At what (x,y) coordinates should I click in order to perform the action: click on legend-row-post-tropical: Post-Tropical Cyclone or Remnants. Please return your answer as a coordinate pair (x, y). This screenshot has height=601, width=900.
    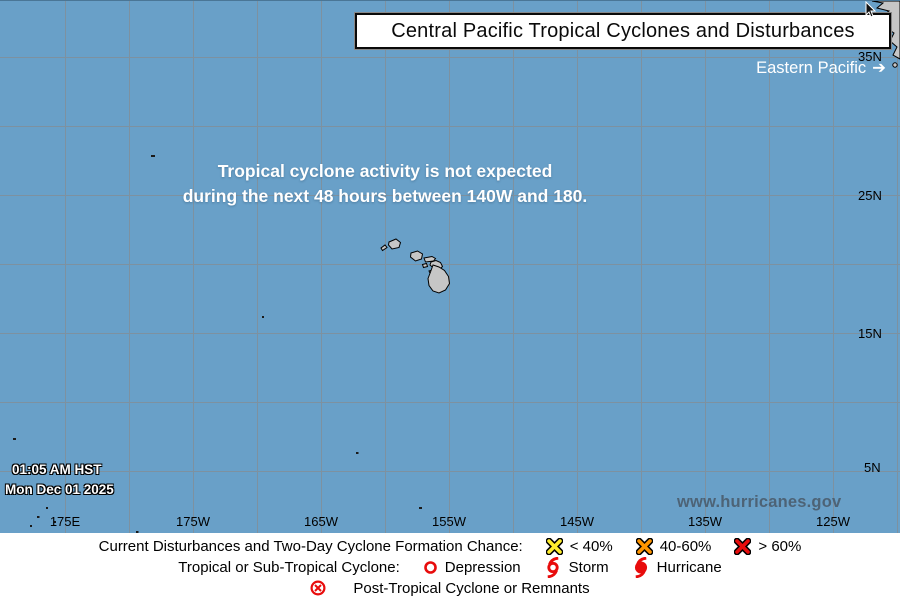
    Looking at the image, I should click on (450, 588).